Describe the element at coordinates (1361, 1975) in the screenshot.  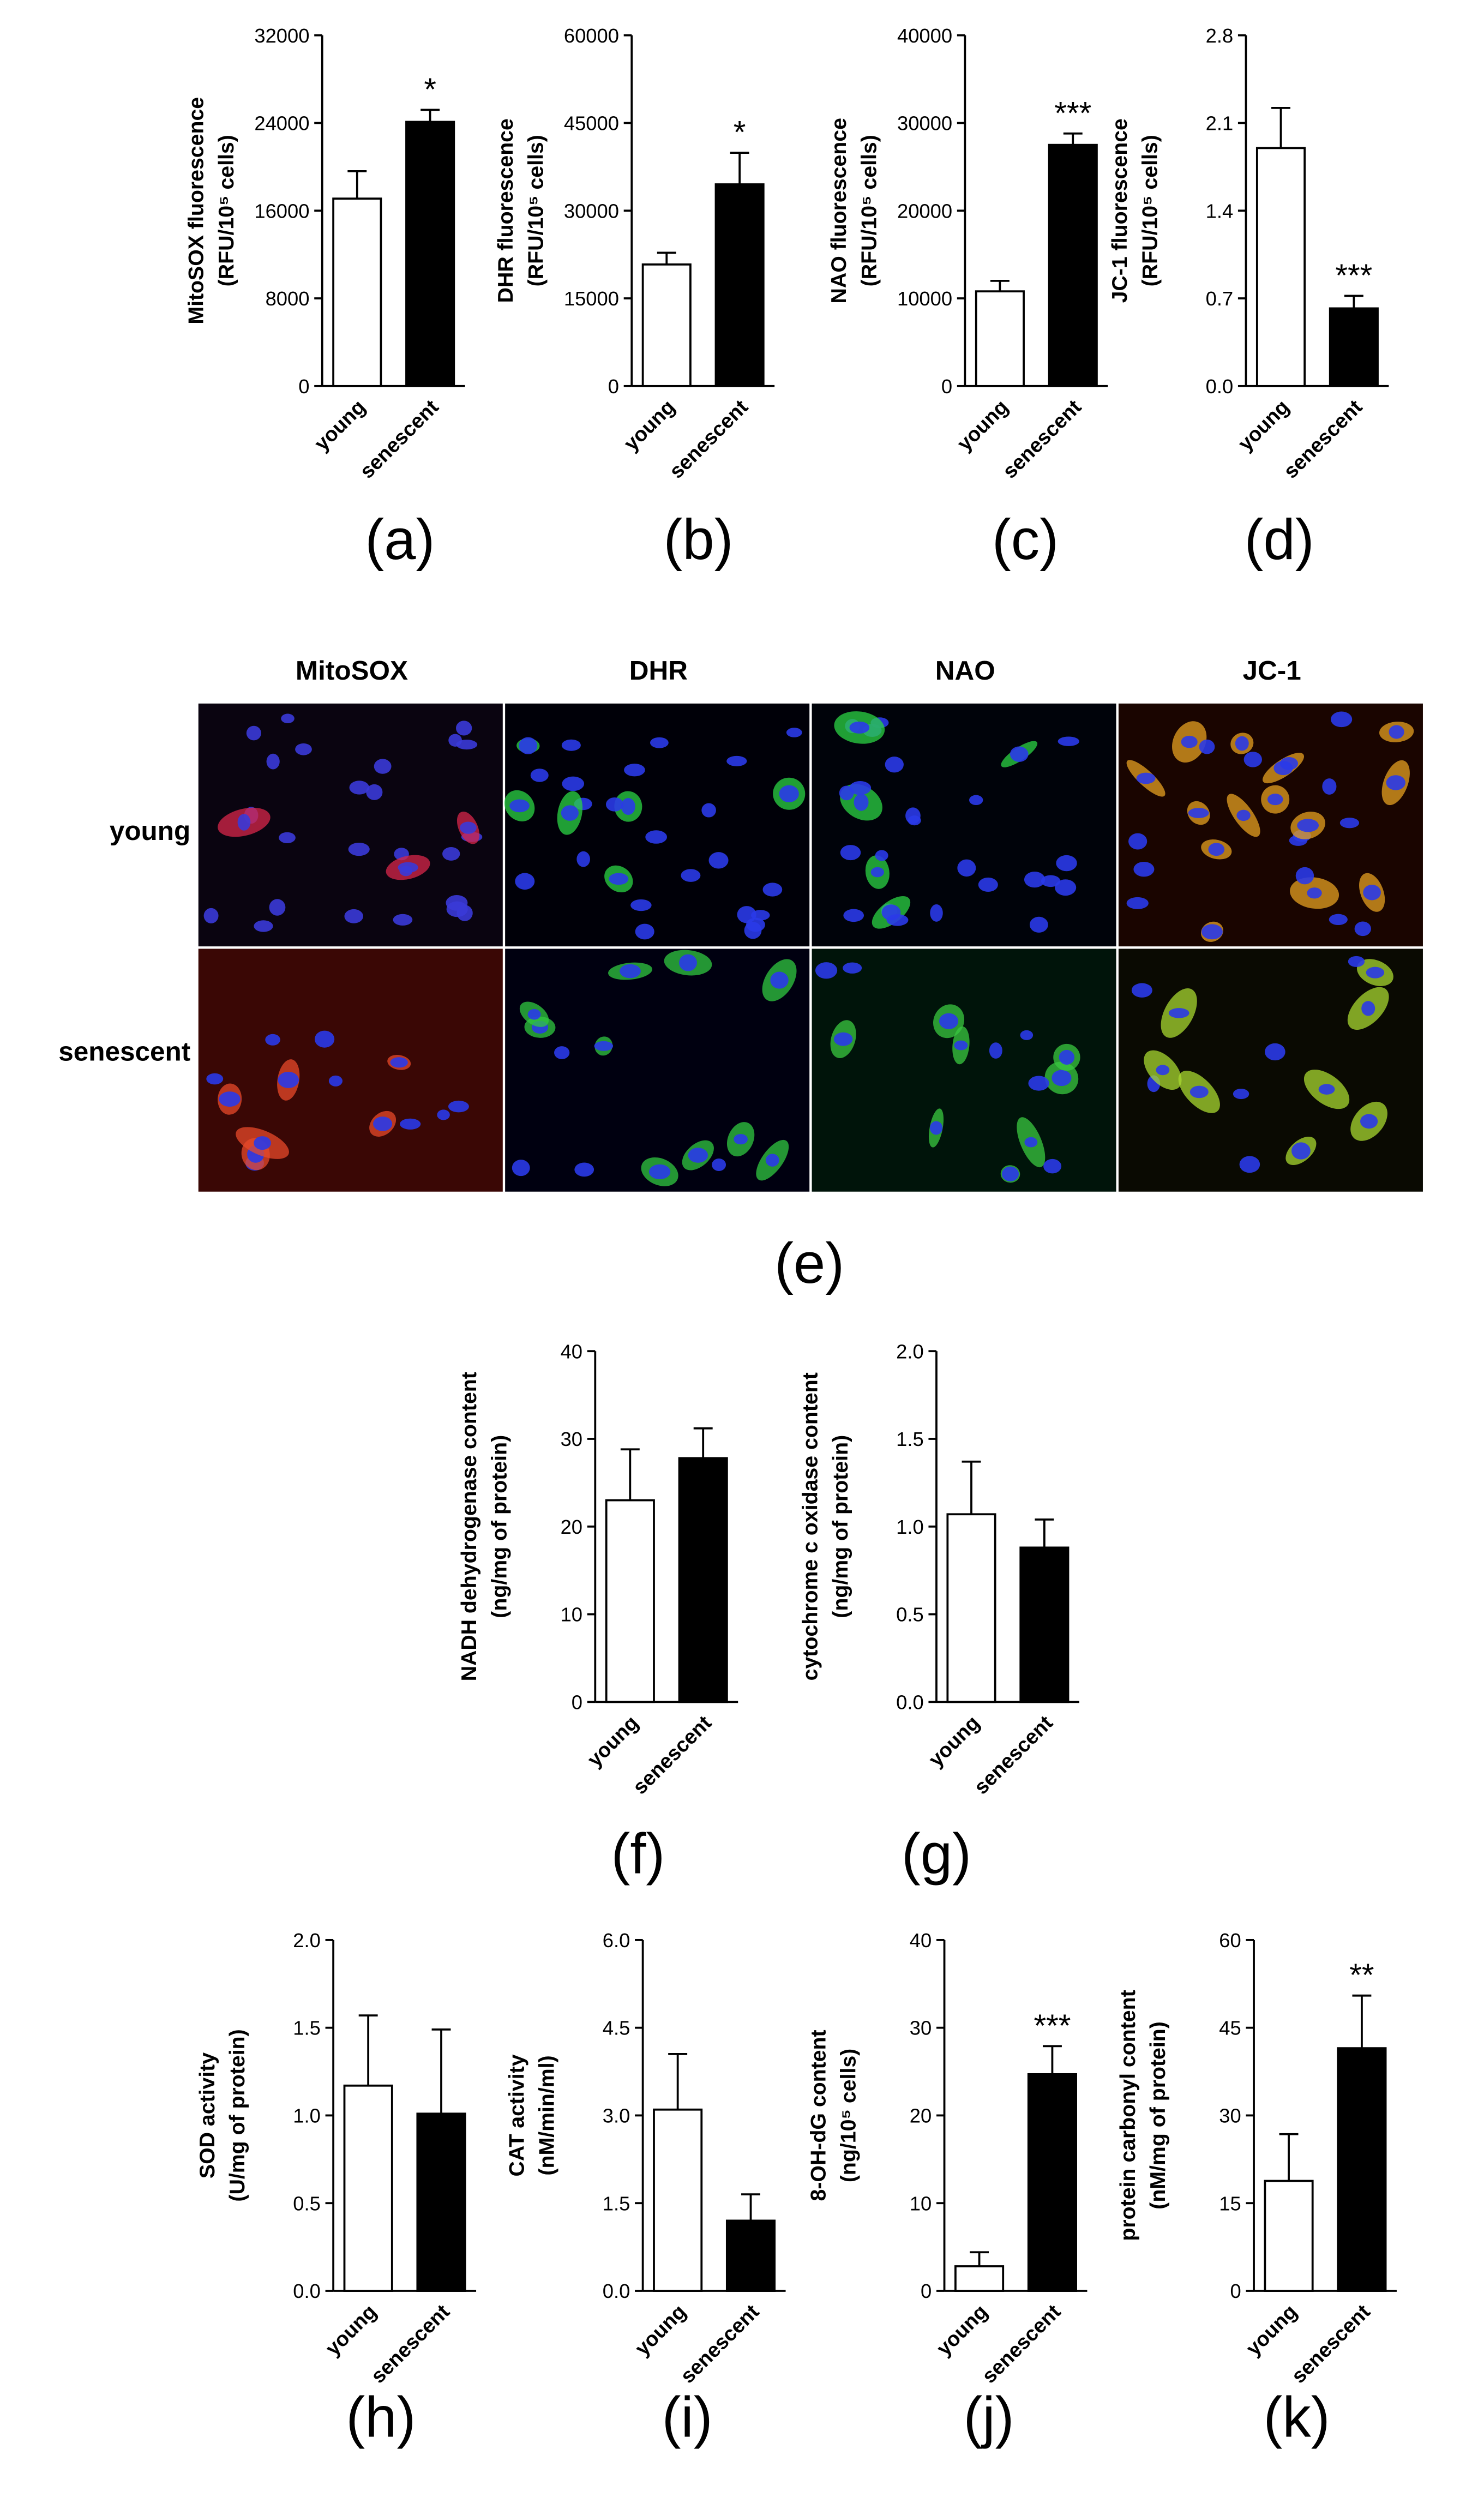
I see `annotation: **` at that location.